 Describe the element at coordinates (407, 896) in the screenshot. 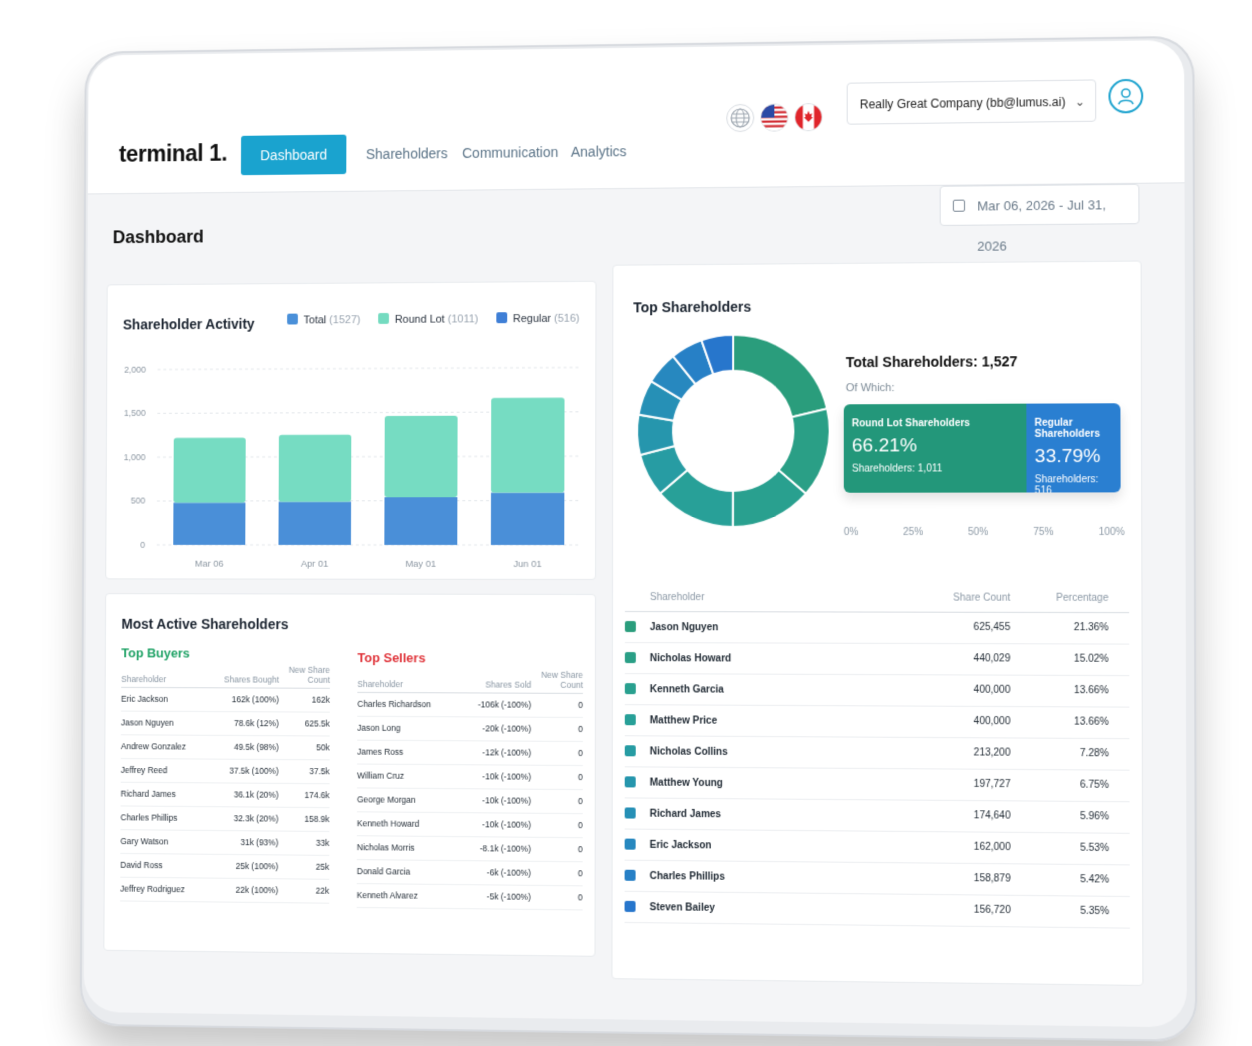

I see `shareholder-name: Kenneth Alvarez` at that location.